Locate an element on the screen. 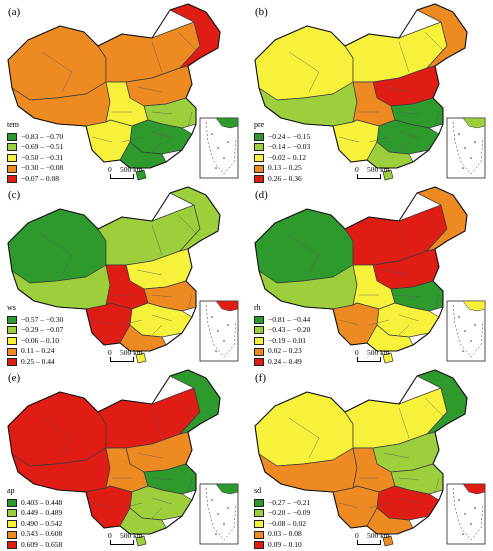  legend-item: −0.02 – 0.12 is located at coordinates (282, 158).